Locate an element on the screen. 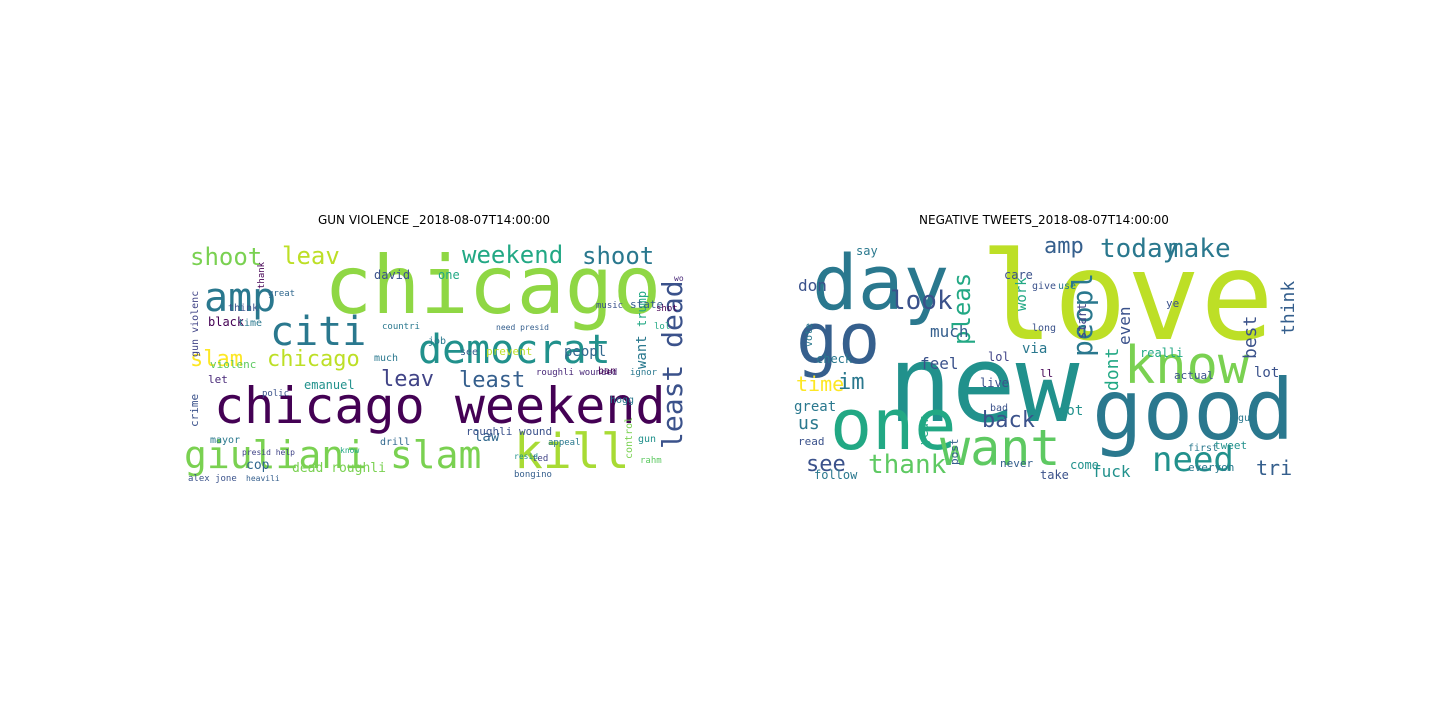  cloud-word: alex jone is located at coordinates (212, 479).